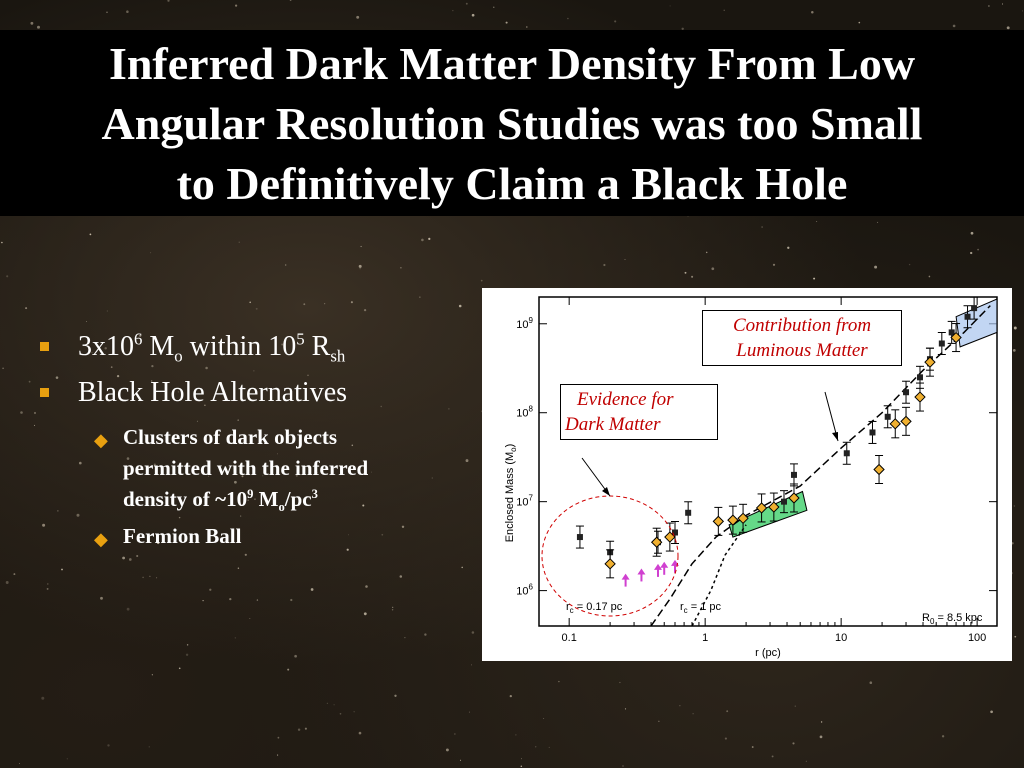 The width and height of the screenshot is (1024, 768). What do you see at coordinates (639, 412) in the screenshot?
I see `dark-matter-callout: Evidence for Dark Matter` at bounding box center [639, 412].